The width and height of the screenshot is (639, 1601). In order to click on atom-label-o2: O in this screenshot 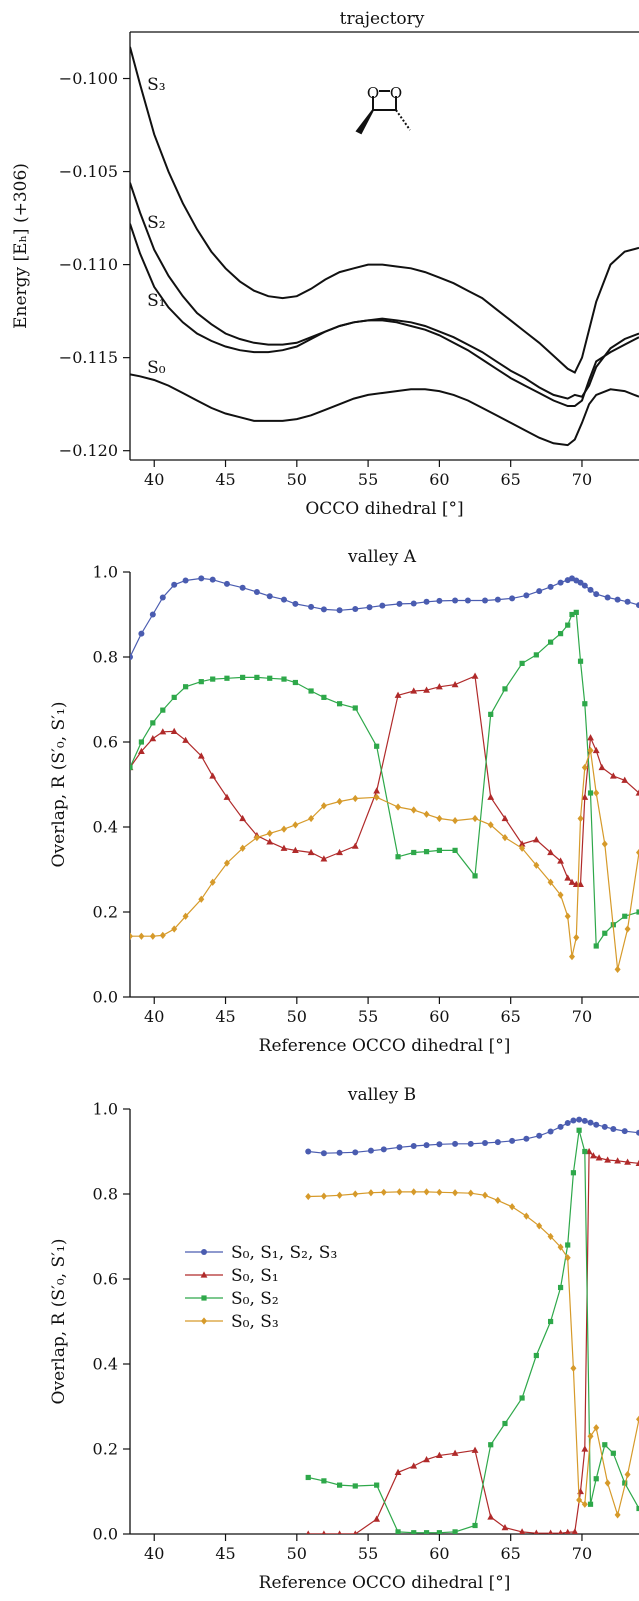, I will do `click(396, 93)`.